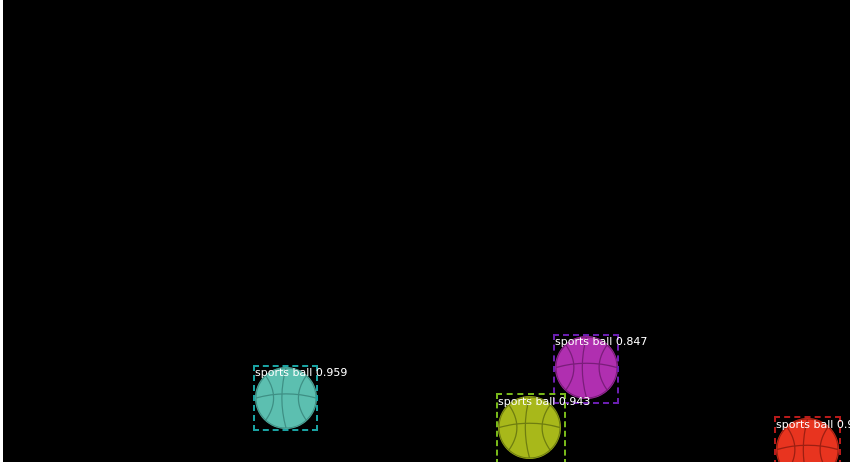 This screenshot has width=850, height=462. What do you see at coordinates (544, 402) in the screenshot?
I see `detection-label: sports ball 0.943` at bounding box center [544, 402].